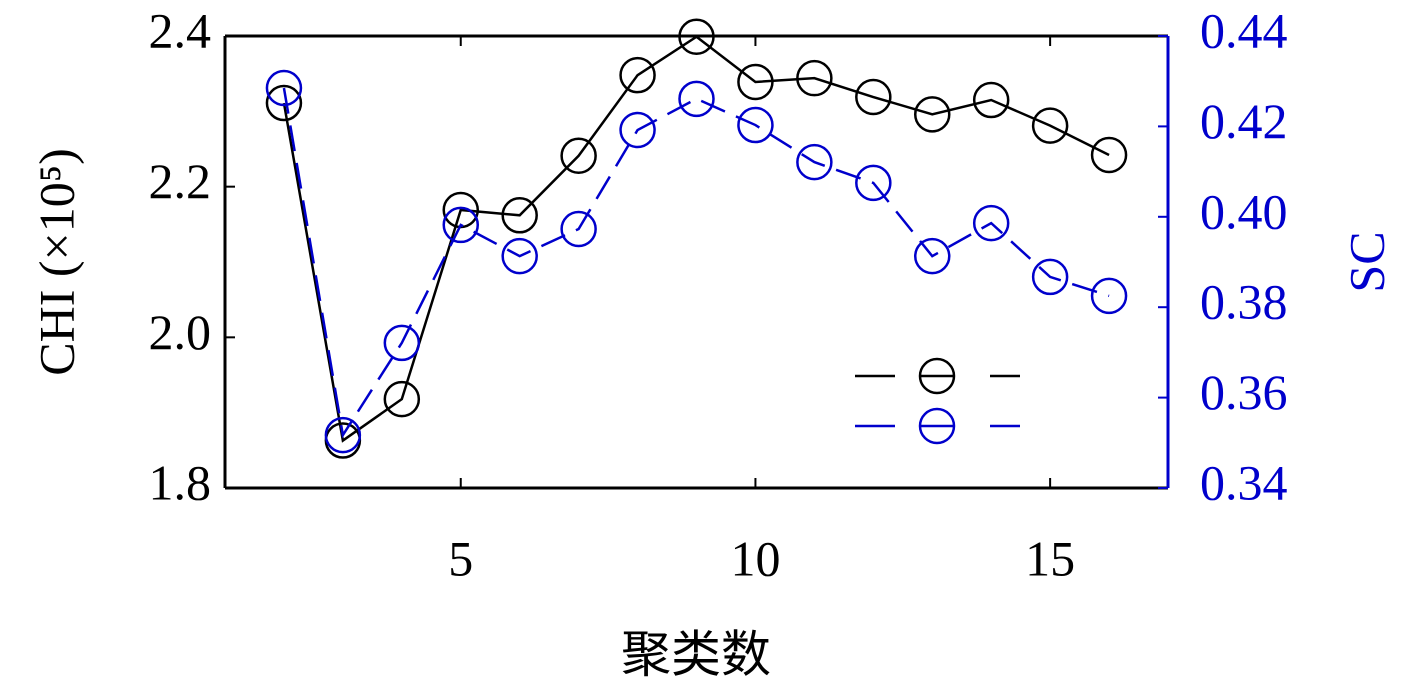 The width and height of the screenshot is (1417, 700). What do you see at coordinates (1244, 30) in the screenshot?
I see `y2-tick-label: 0.44` at bounding box center [1244, 30].